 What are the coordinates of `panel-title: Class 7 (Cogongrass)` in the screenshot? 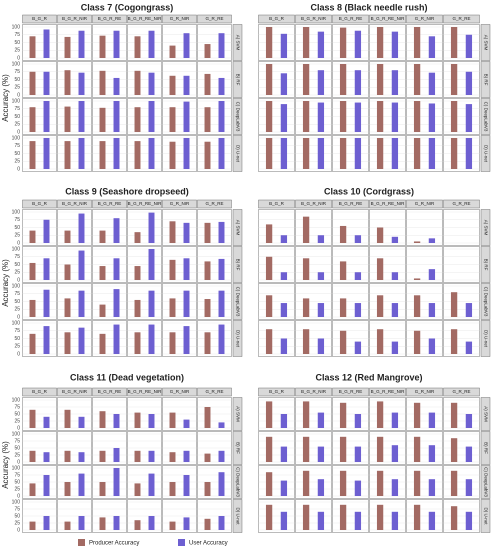 It's located at (127, 7).